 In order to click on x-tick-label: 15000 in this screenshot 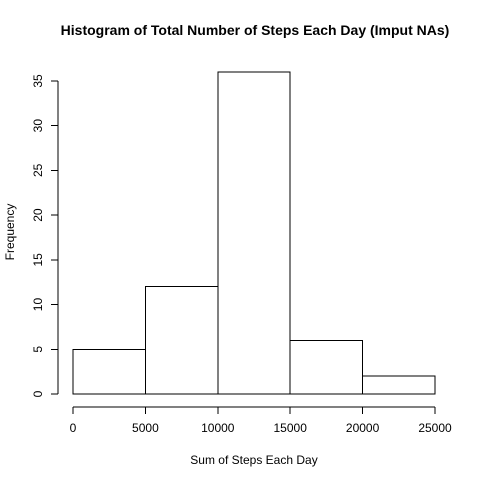, I will do `click(291, 428)`.